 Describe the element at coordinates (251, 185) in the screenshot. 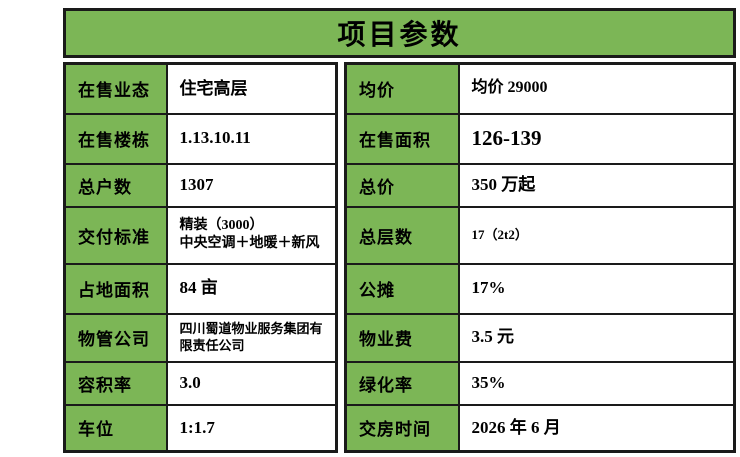

I see `value-cell: 1307` at that location.